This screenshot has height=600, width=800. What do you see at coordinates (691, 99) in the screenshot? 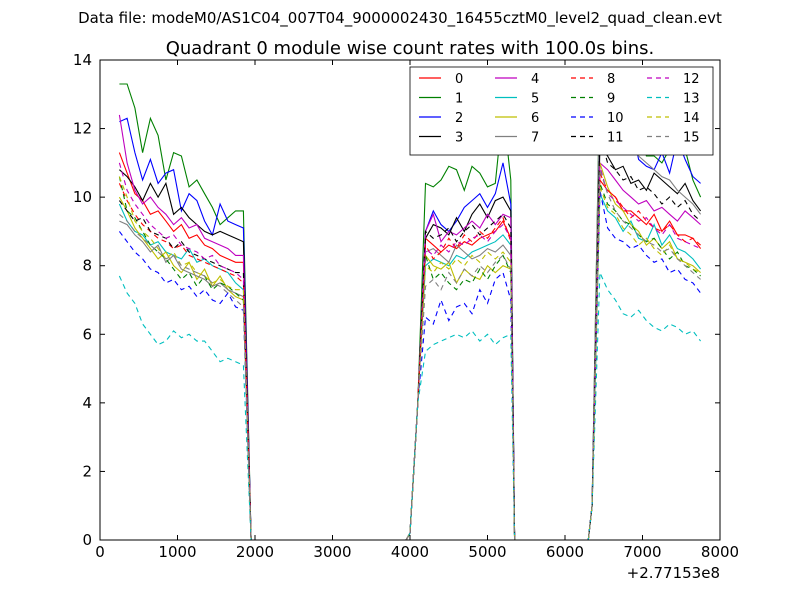
I see `legend-label-13: 13` at bounding box center [691, 99].